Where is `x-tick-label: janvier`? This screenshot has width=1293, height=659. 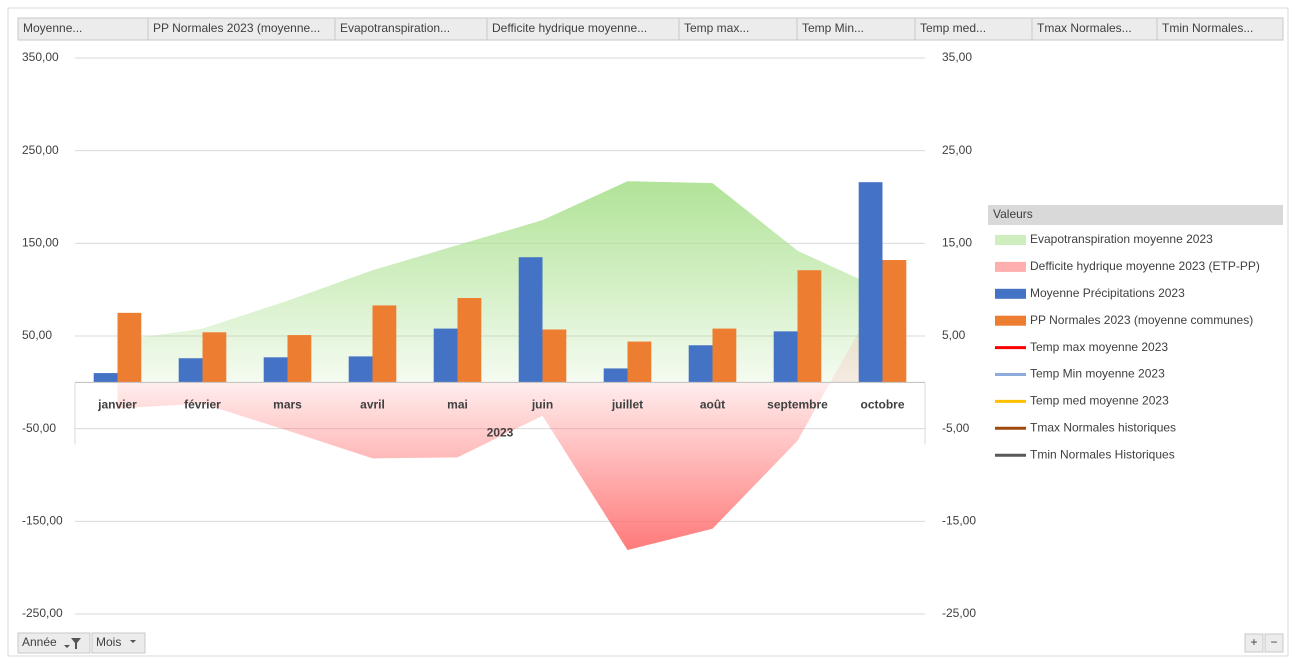
x-tick-label: janvier is located at coordinates (117, 405).